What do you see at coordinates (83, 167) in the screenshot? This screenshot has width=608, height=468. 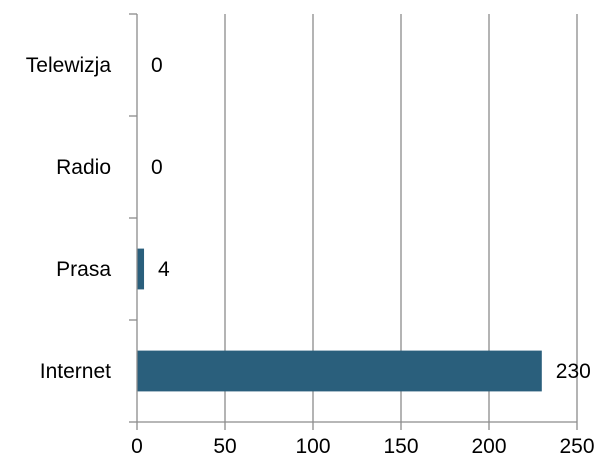 I see `category-label: Radio` at bounding box center [83, 167].